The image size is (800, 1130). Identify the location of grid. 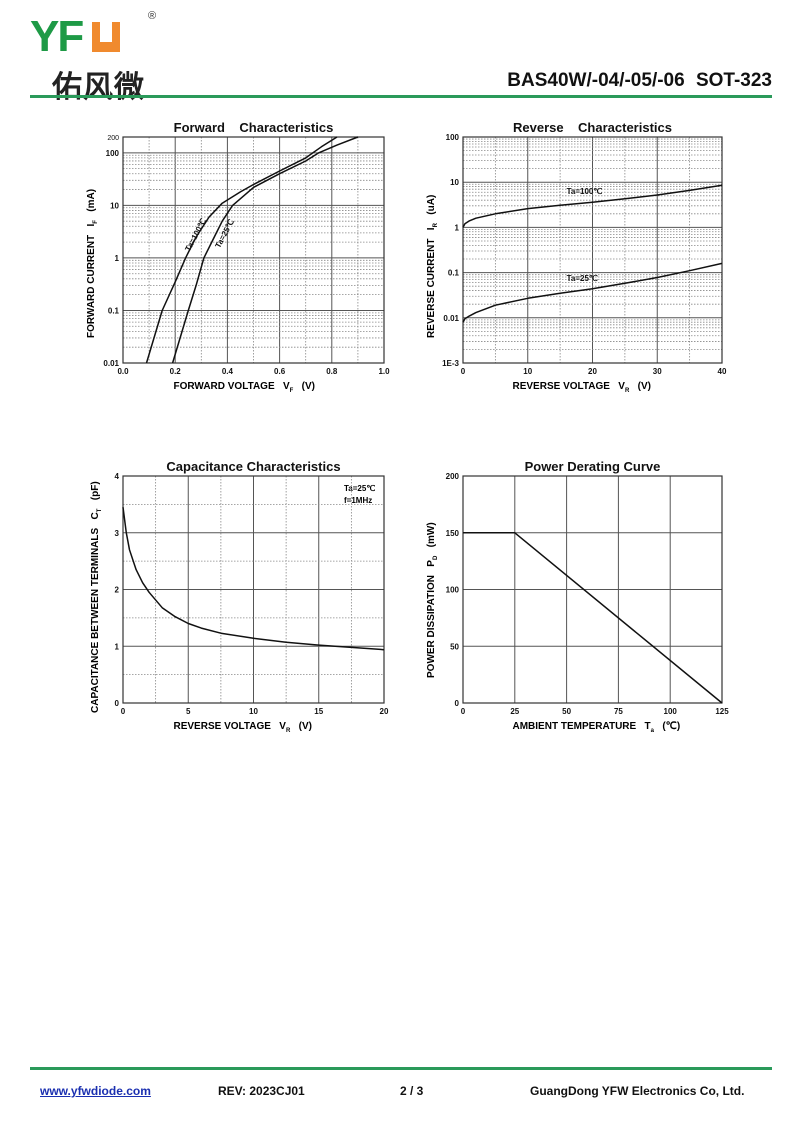
(592, 589).